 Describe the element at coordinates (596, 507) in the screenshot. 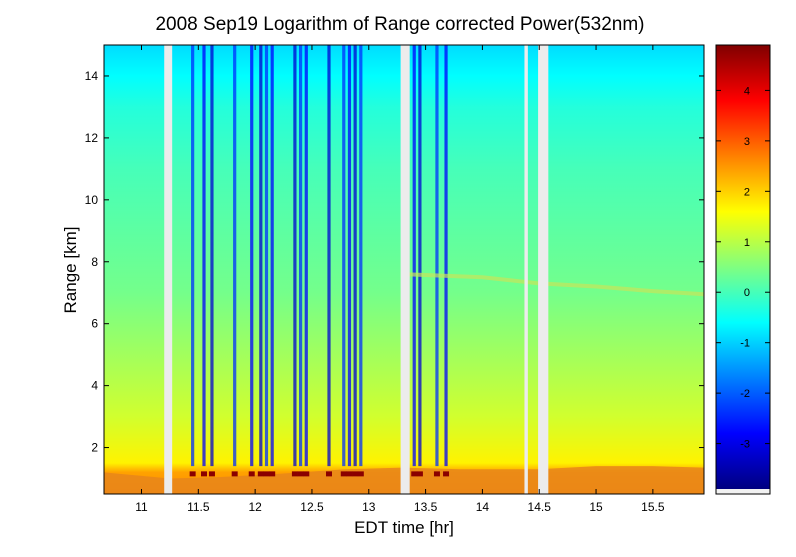

I see `x-tick-label: 15` at that location.